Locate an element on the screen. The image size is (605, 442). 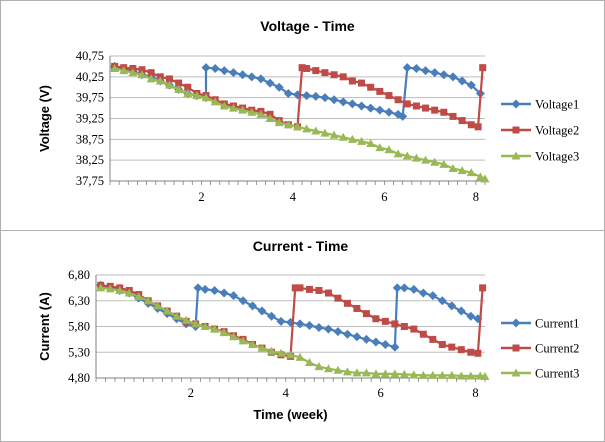
current-x-tick-label: 6 is located at coordinates (381, 393).